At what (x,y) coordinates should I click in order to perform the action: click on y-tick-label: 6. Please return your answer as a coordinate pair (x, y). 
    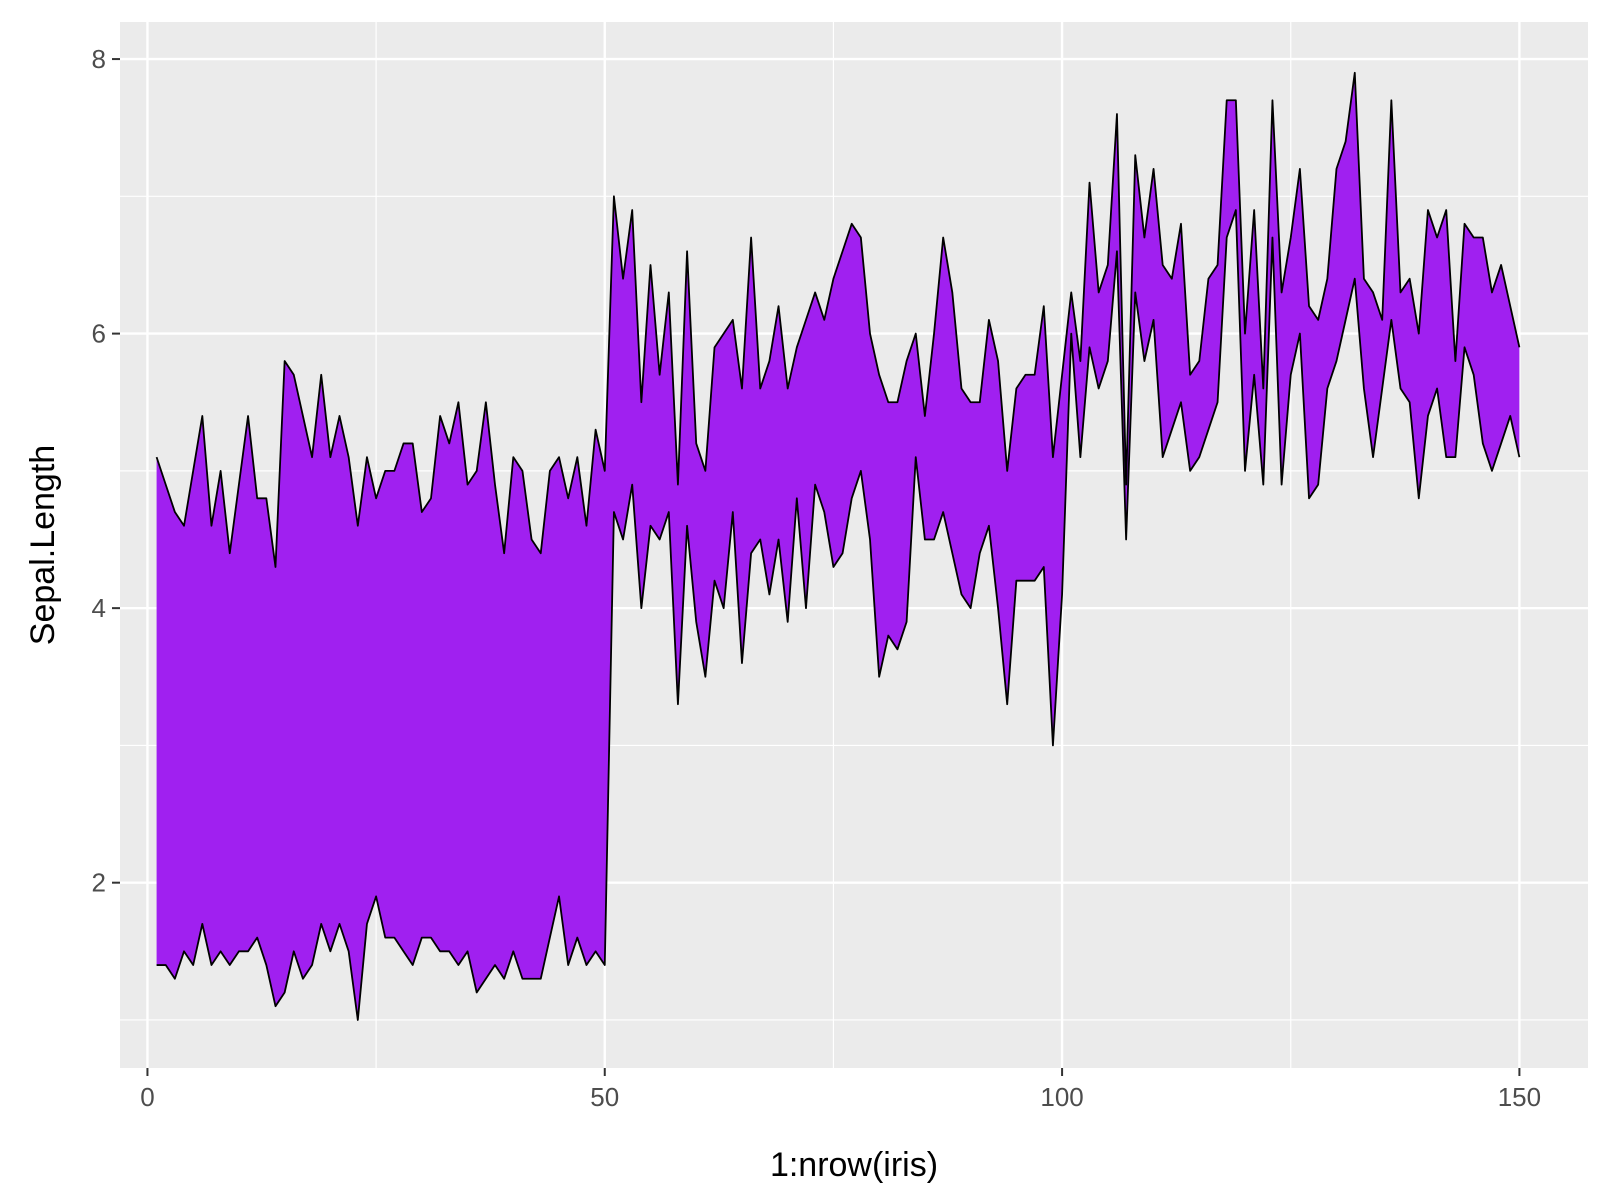
    Looking at the image, I should click on (99, 334).